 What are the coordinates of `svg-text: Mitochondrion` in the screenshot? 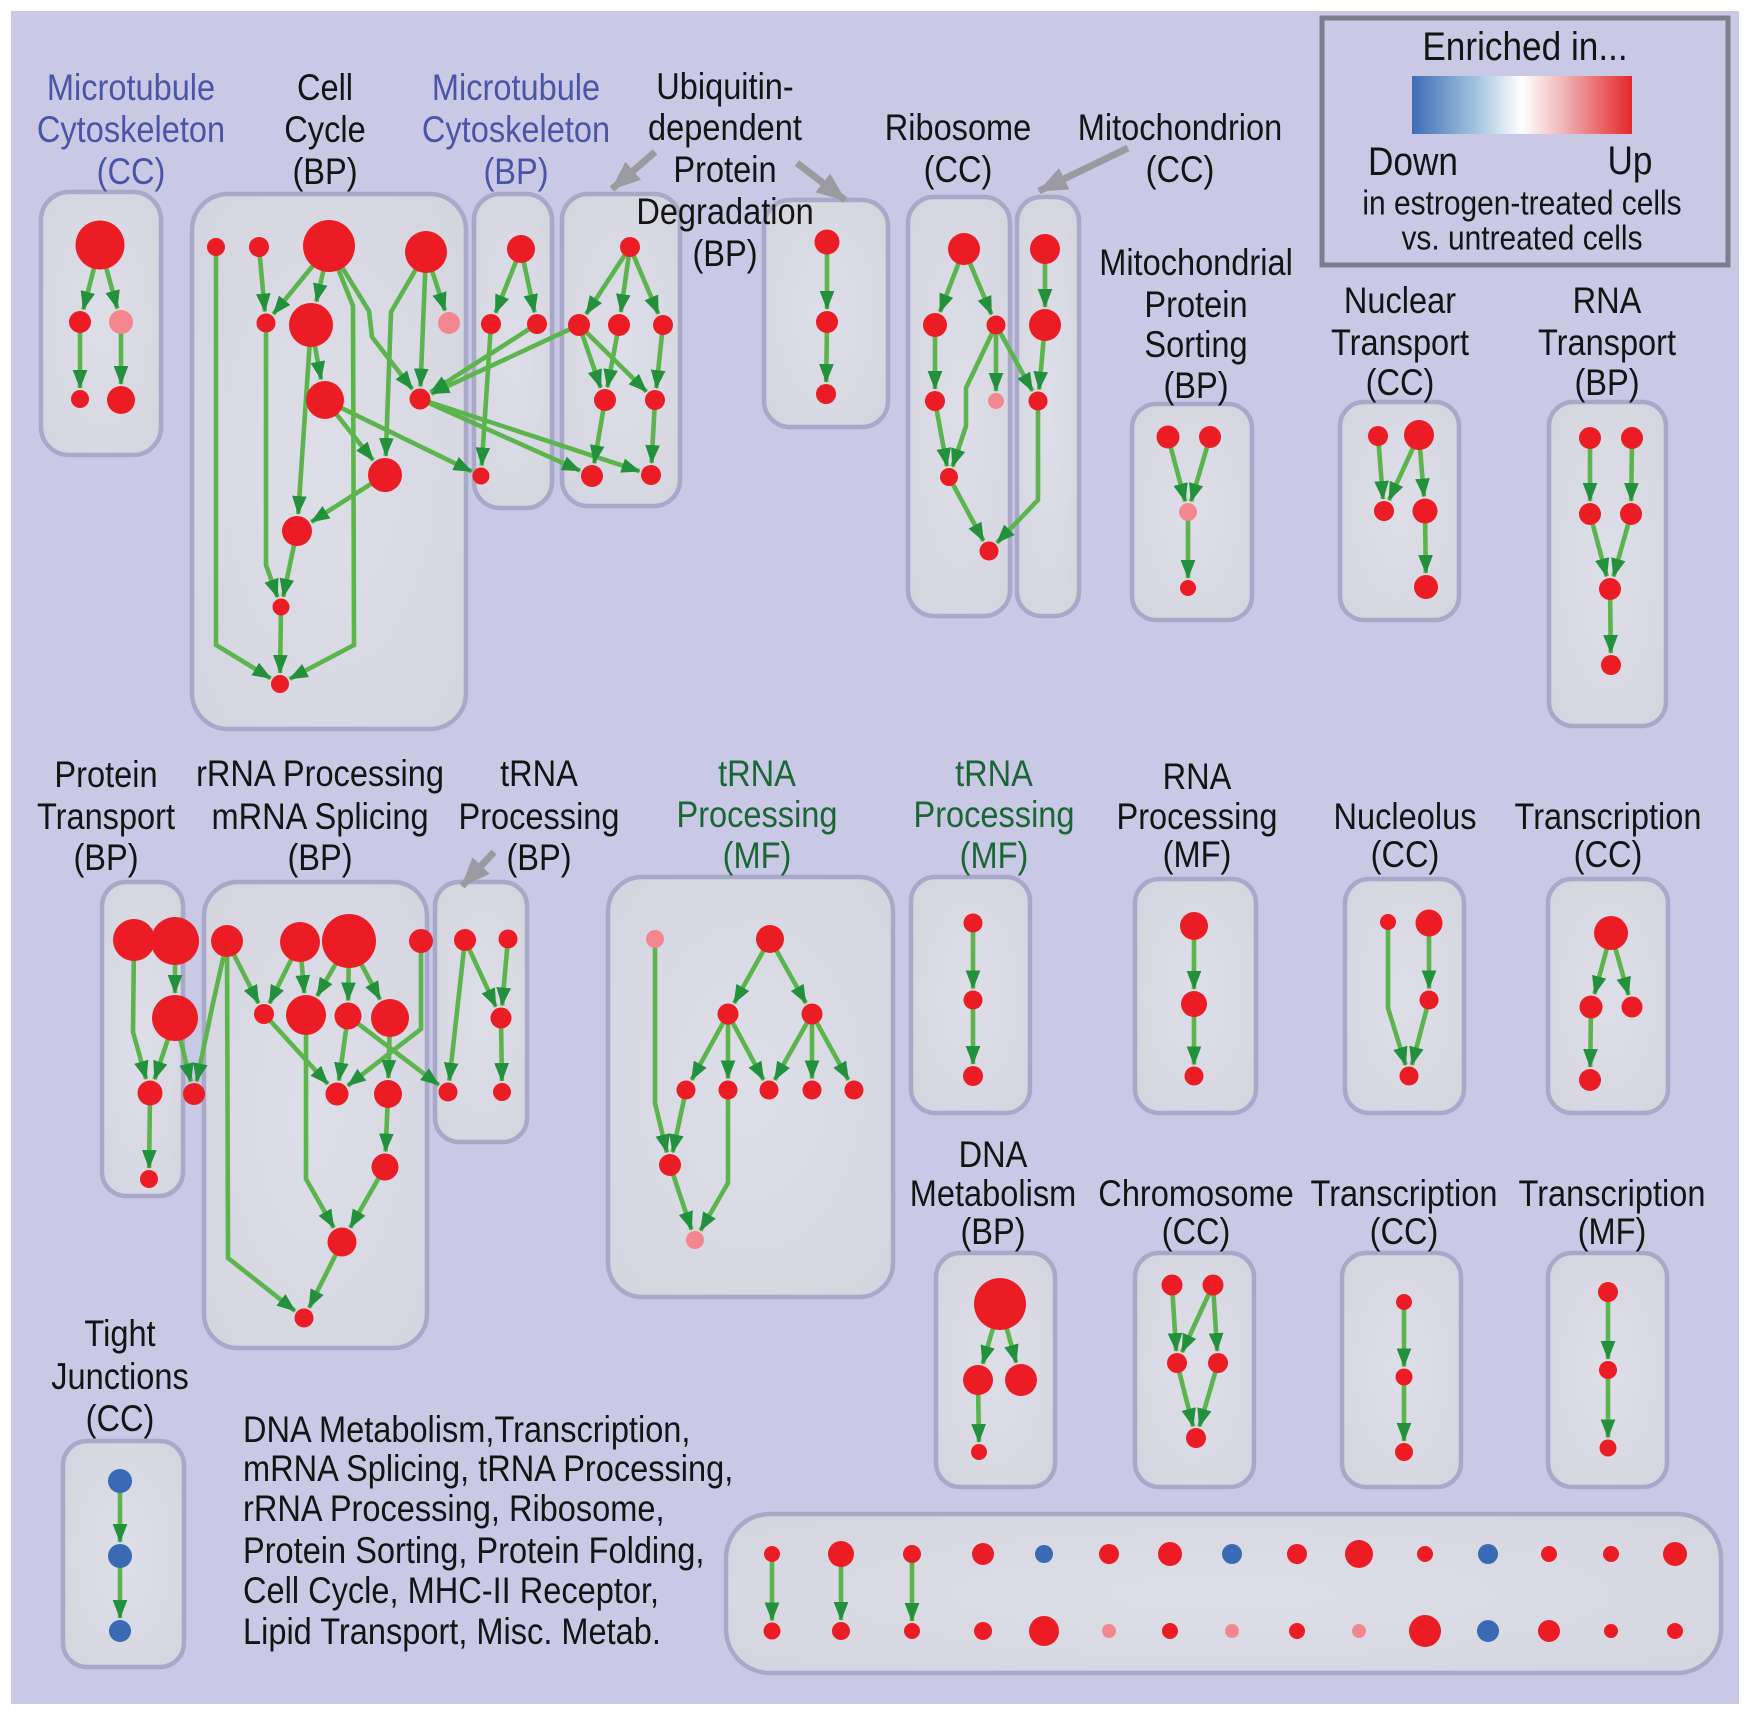 It's located at (1180, 127).